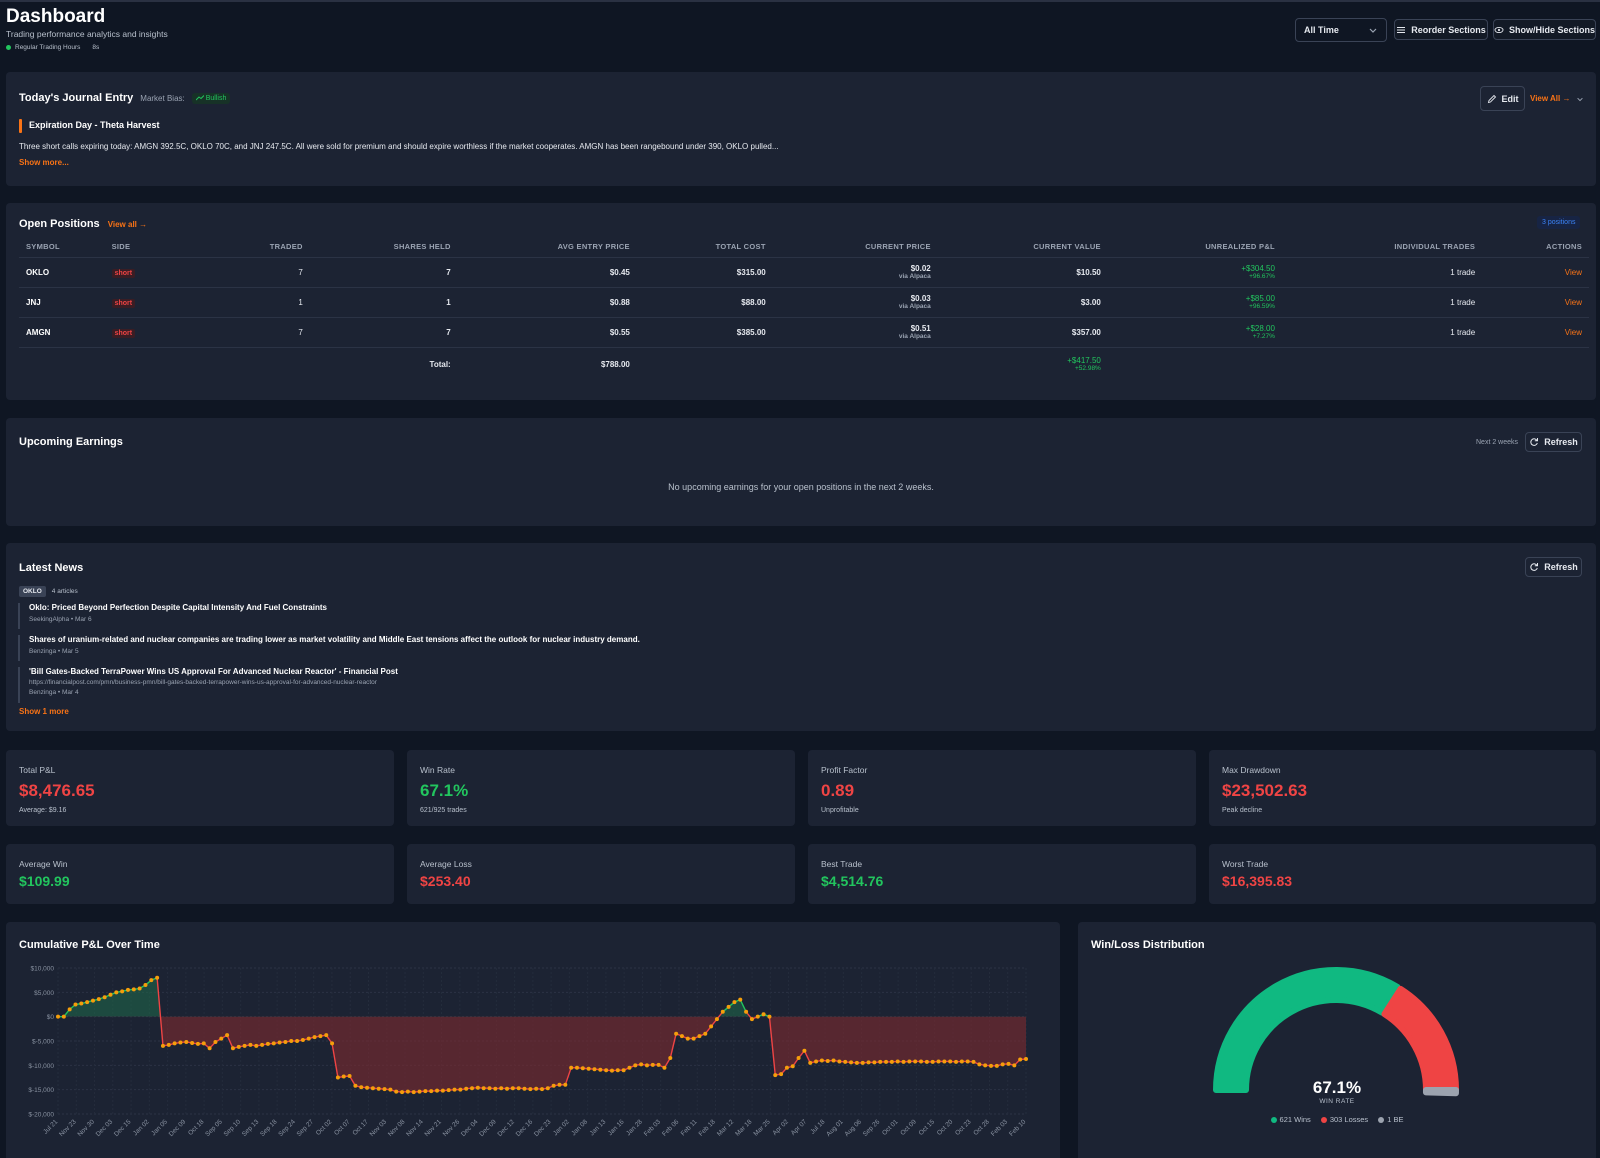  What do you see at coordinates (593, 247) in the screenshot?
I see `col-avg-entry: Avg Entry Price` at bounding box center [593, 247].